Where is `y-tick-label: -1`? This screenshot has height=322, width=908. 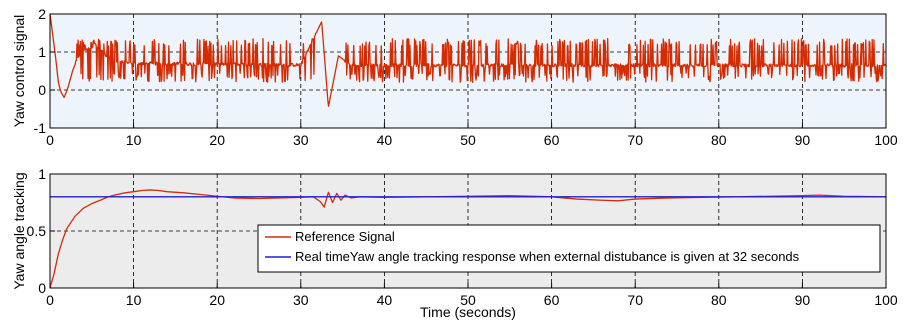 y-tick-label: -1 is located at coordinates (40, 128).